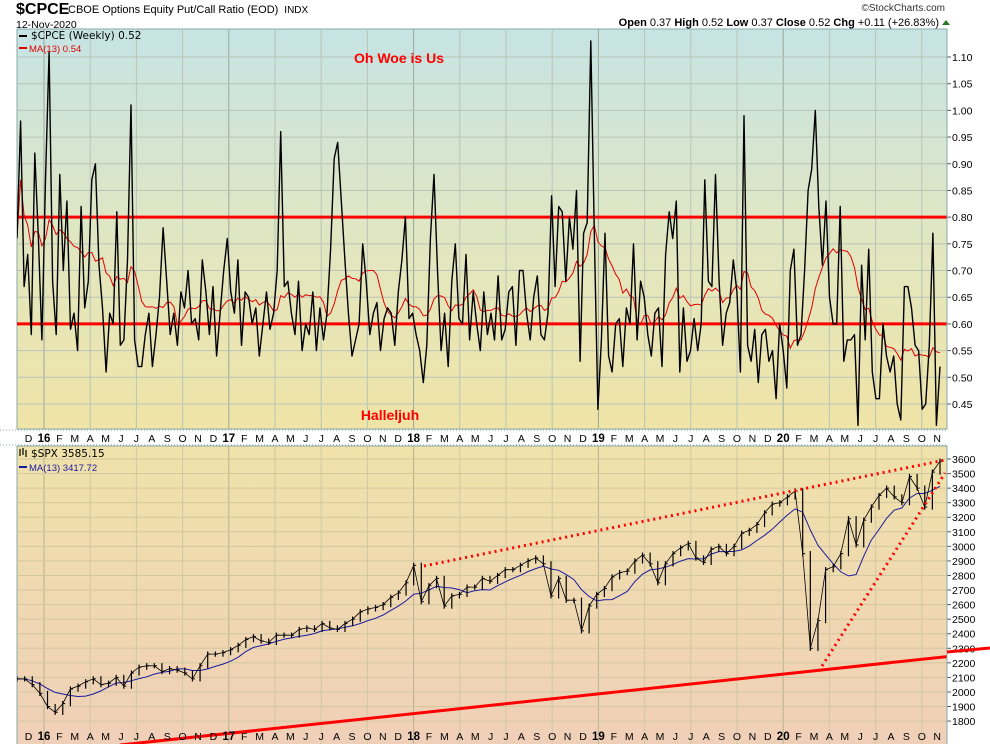 The width and height of the screenshot is (990, 744). What do you see at coordinates (964, 620) in the screenshot?
I see `y-tick-label: 2500` at bounding box center [964, 620].